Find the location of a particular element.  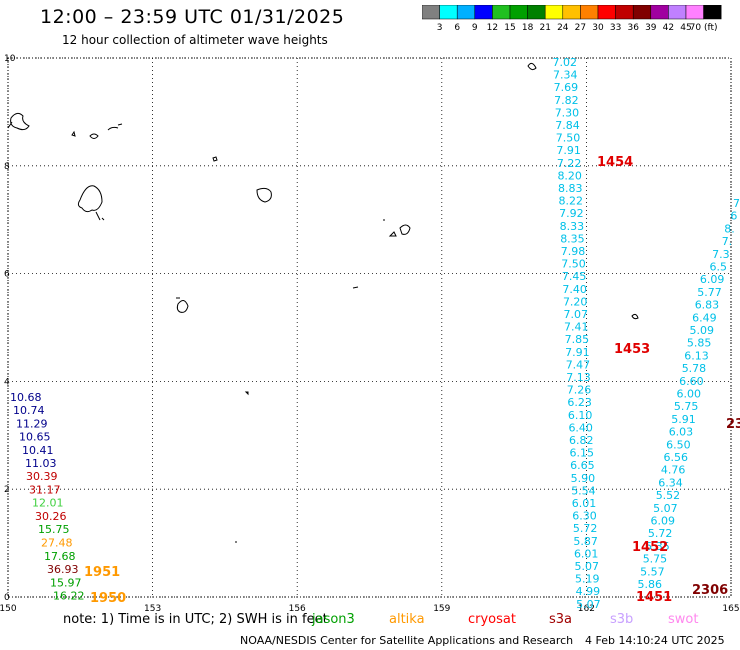

color-scale-label: 39 is located at coordinates (651, 27).